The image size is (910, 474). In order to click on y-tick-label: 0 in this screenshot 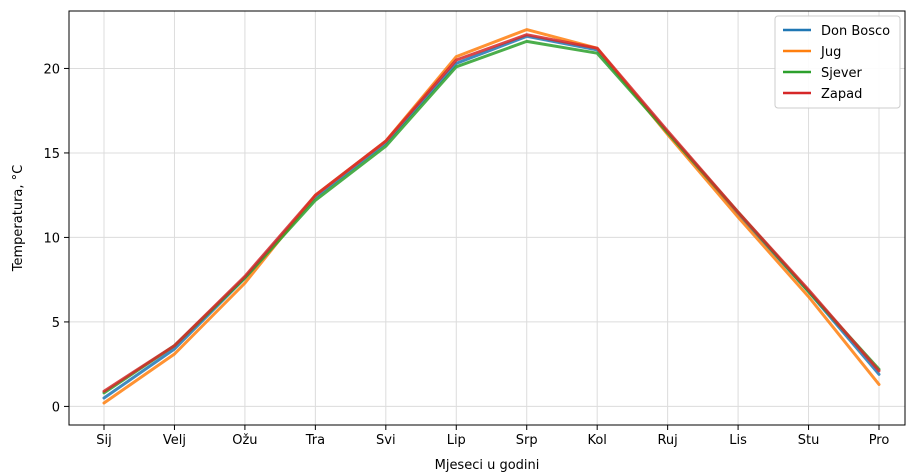, I will do `click(56, 407)`.